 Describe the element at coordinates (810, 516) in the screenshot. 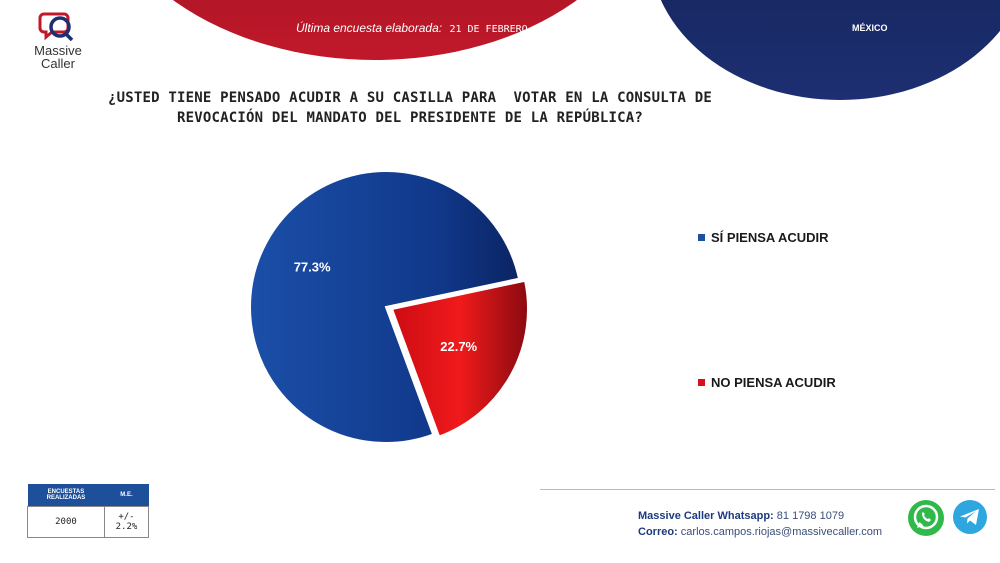

I see `whatsapp-number: 81 1798 1079` at that location.